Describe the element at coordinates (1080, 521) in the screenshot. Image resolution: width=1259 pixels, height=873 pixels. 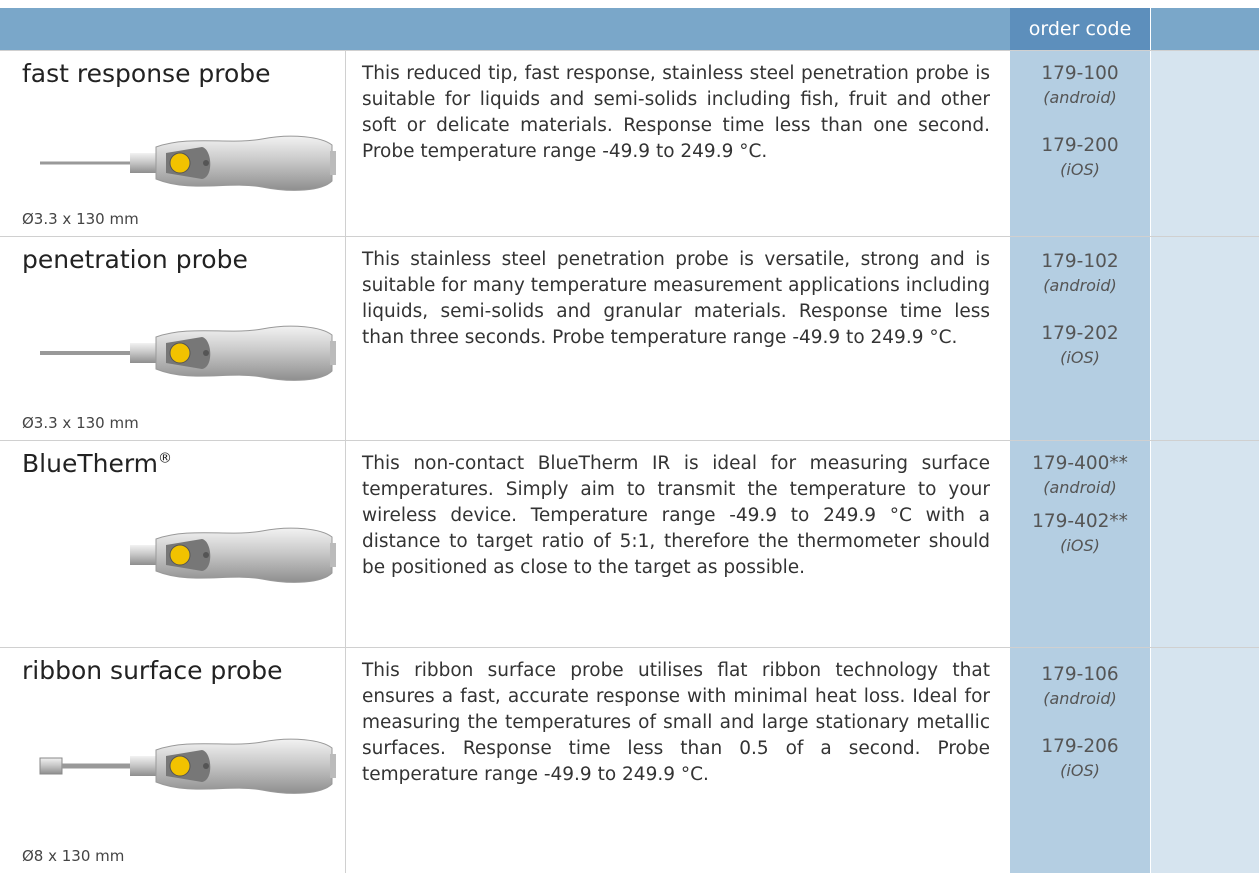
I see `code: 179-402**` at that location.